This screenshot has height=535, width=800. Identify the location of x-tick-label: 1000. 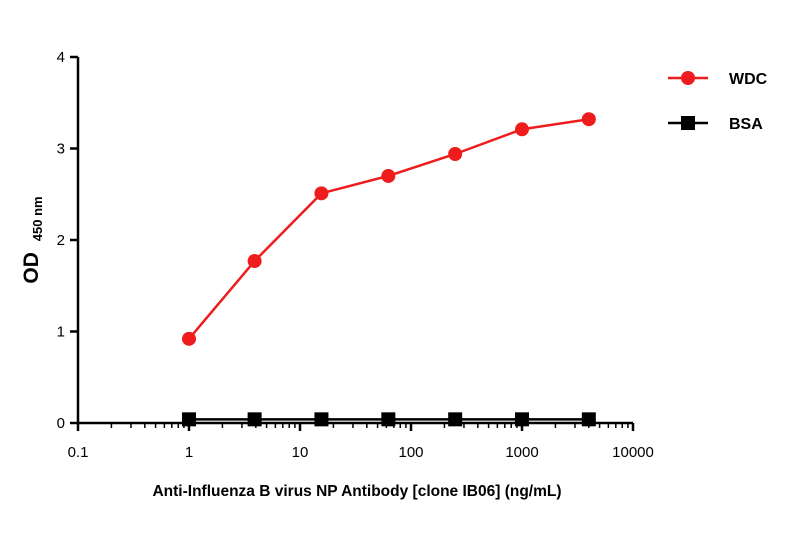
(521, 452).